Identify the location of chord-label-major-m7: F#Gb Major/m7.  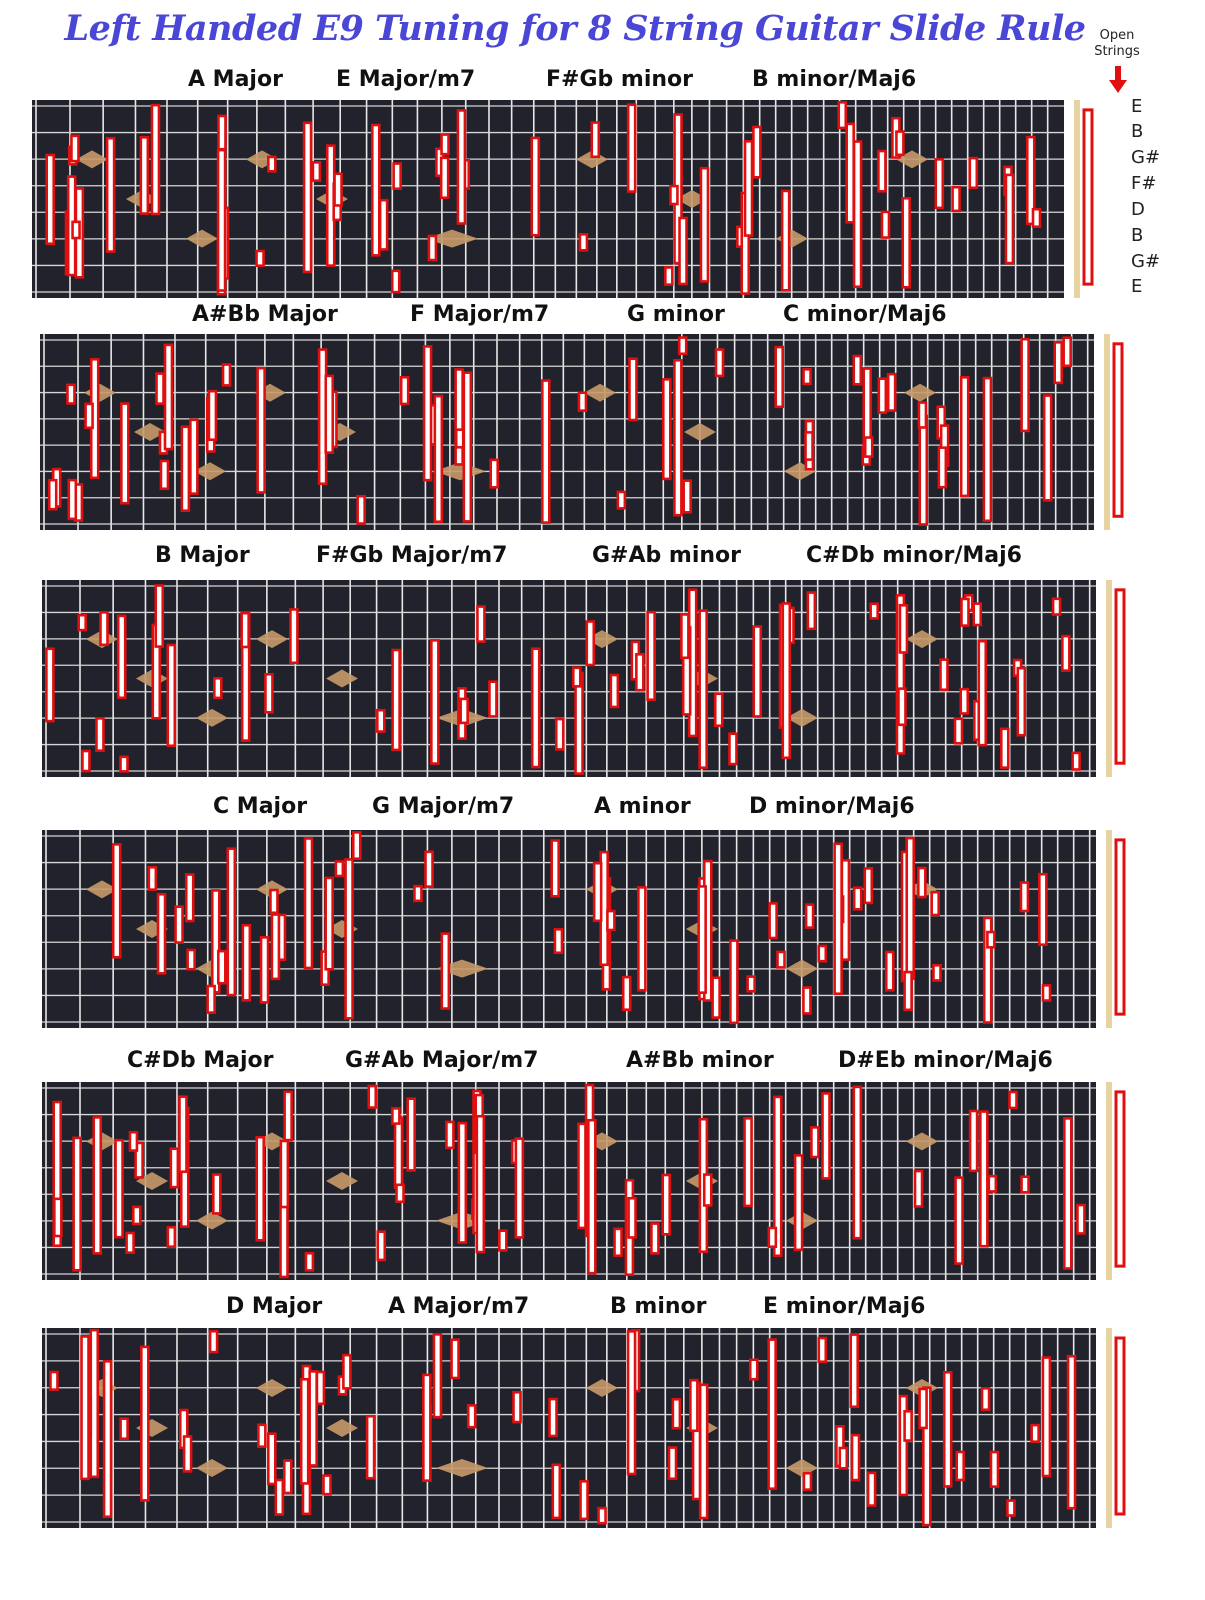
(412, 555).